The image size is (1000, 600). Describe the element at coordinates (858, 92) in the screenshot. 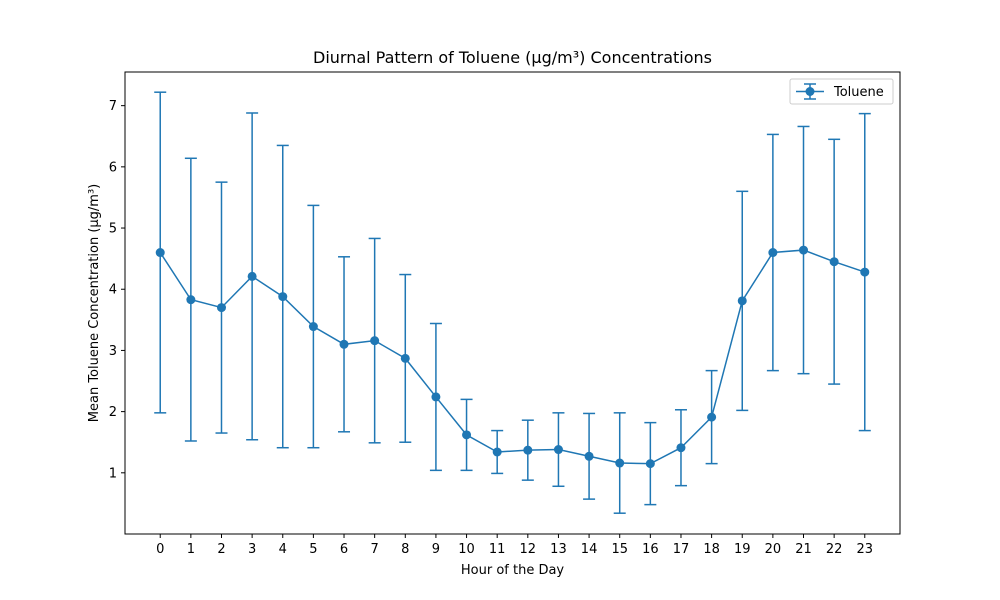

I see `legend-series-label: Toluene` at that location.